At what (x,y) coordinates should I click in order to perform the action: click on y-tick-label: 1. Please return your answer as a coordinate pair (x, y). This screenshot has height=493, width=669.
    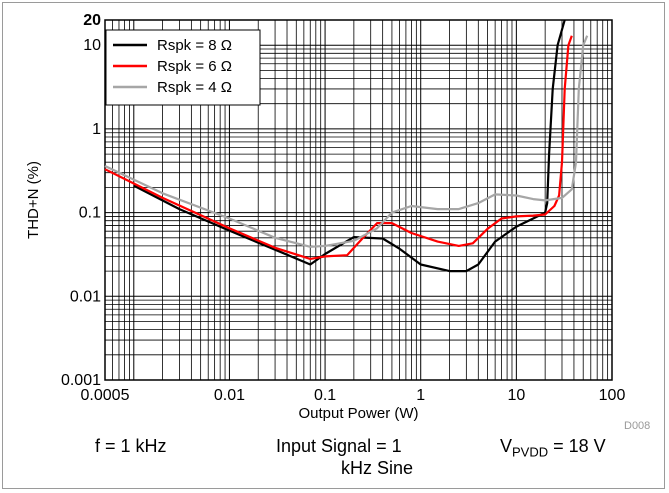
    Looking at the image, I should click on (96, 129).